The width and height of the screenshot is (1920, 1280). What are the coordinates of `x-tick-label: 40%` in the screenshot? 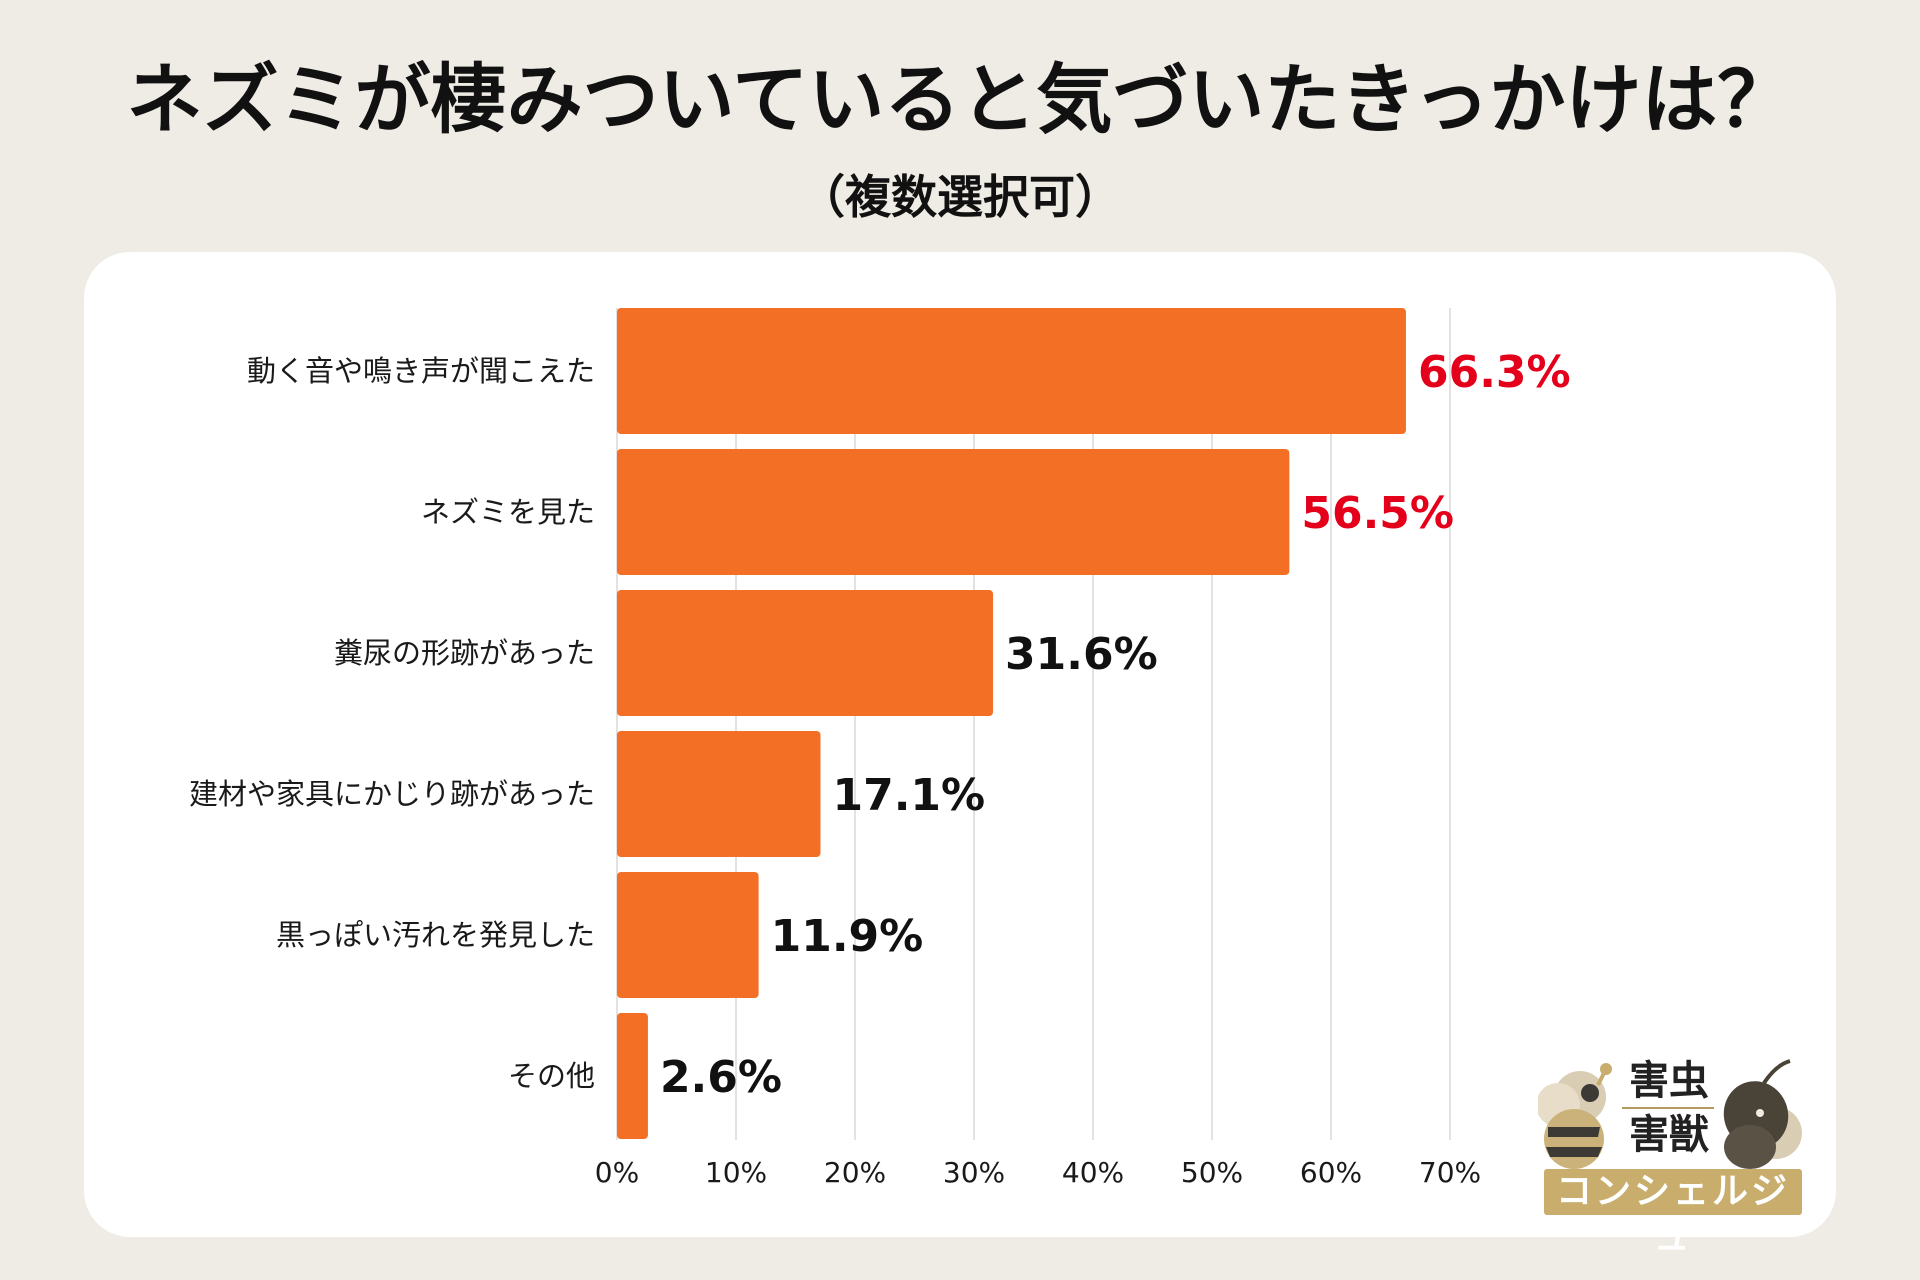 It's located at (1093, 1172).